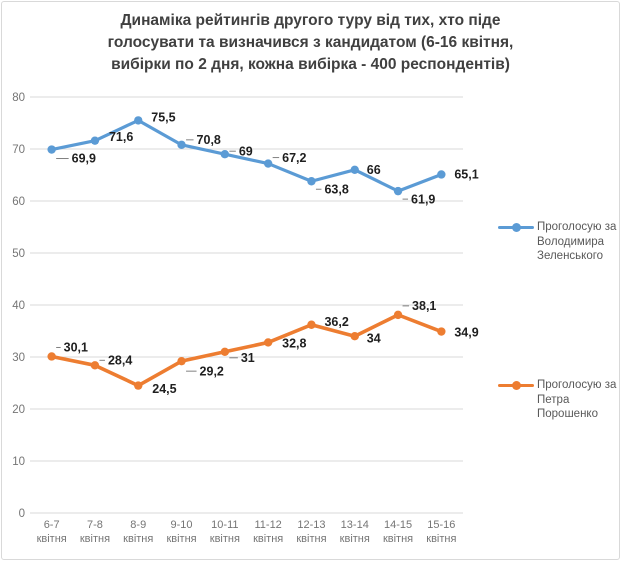 The width and height of the screenshot is (631, 571). I want to click on data-label: 34, so click(374, 338).